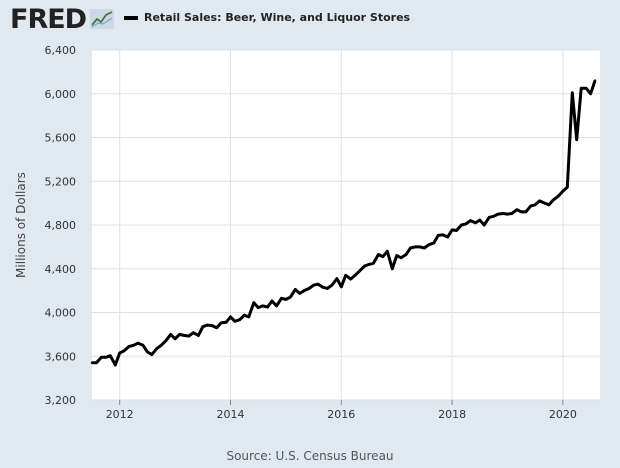 This screenshot has width=620, height=468. What do you see at coordinates (21, 225) in the screenshot?
I see `y-axis-label: Millions of Dollars` at bounding box center [21, 225].